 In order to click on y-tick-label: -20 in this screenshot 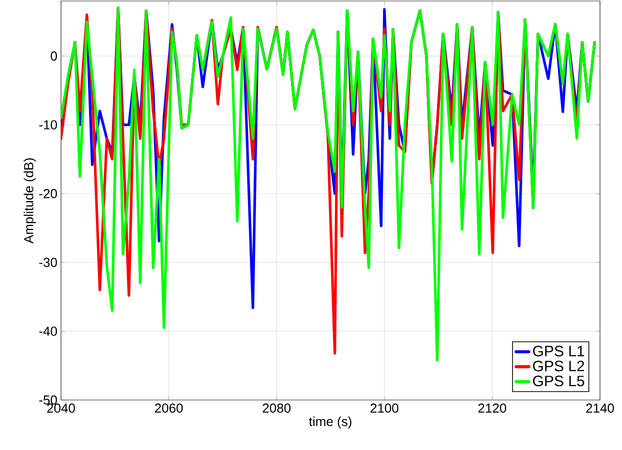, I will do `click(48, 193)`.